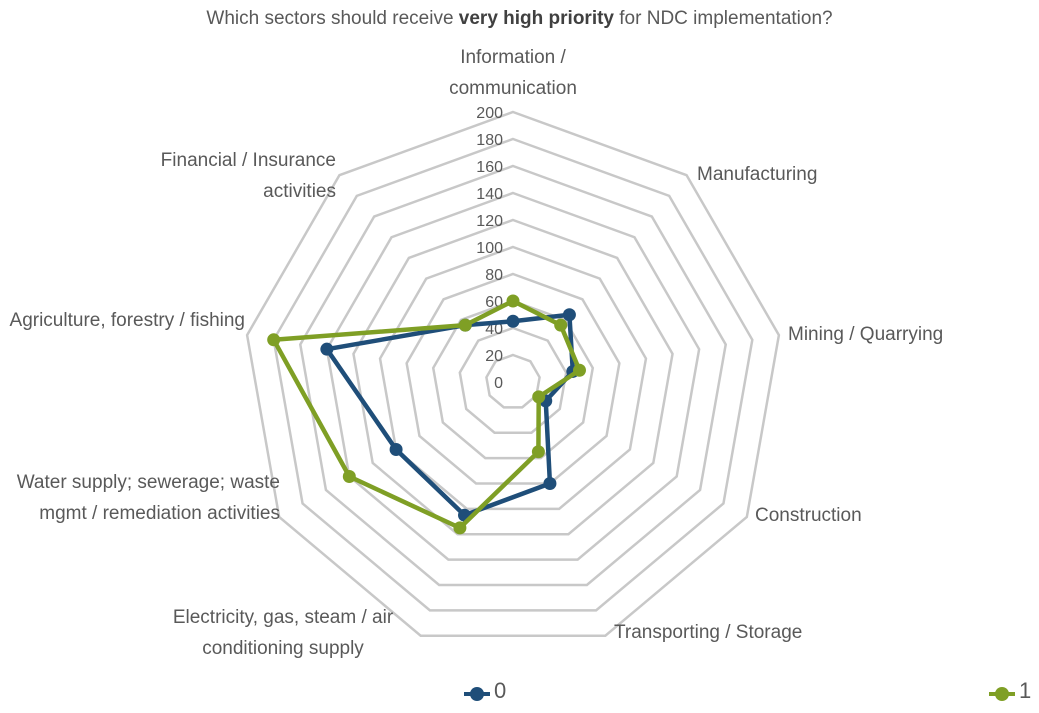  Describe the element at coordinates (494, 356) in the screenshot. I see `r-tick-label: 20` at that location.